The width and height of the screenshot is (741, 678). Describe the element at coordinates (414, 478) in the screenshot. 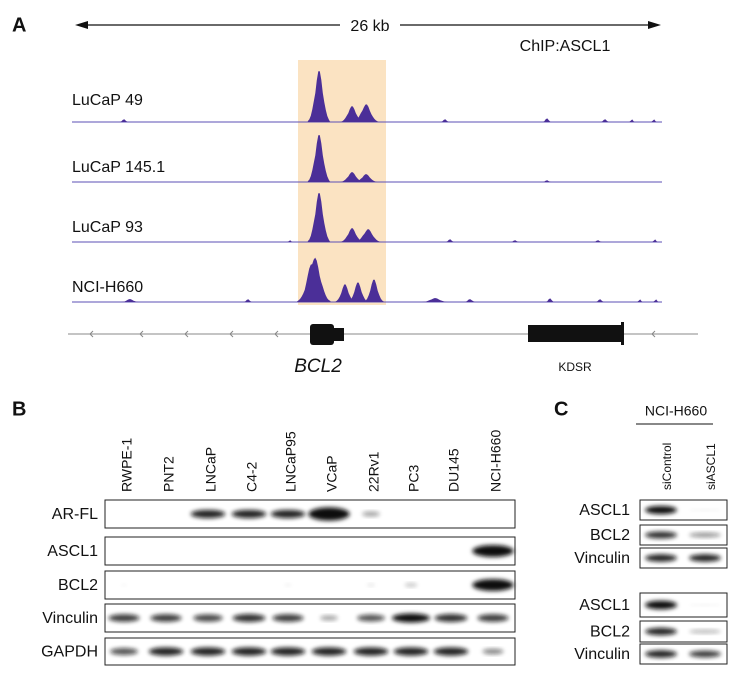

I see `lane-label: PC3` at that location.